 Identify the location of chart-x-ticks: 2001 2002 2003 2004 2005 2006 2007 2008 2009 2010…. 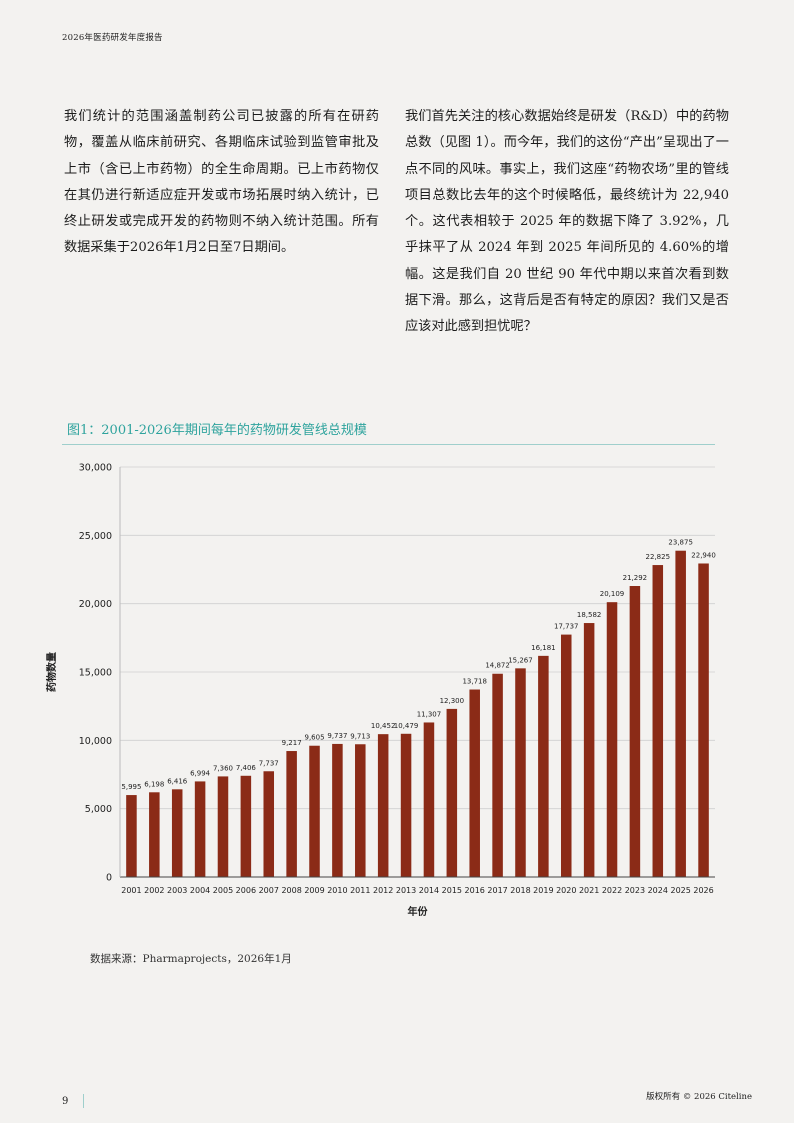
(417, 890).